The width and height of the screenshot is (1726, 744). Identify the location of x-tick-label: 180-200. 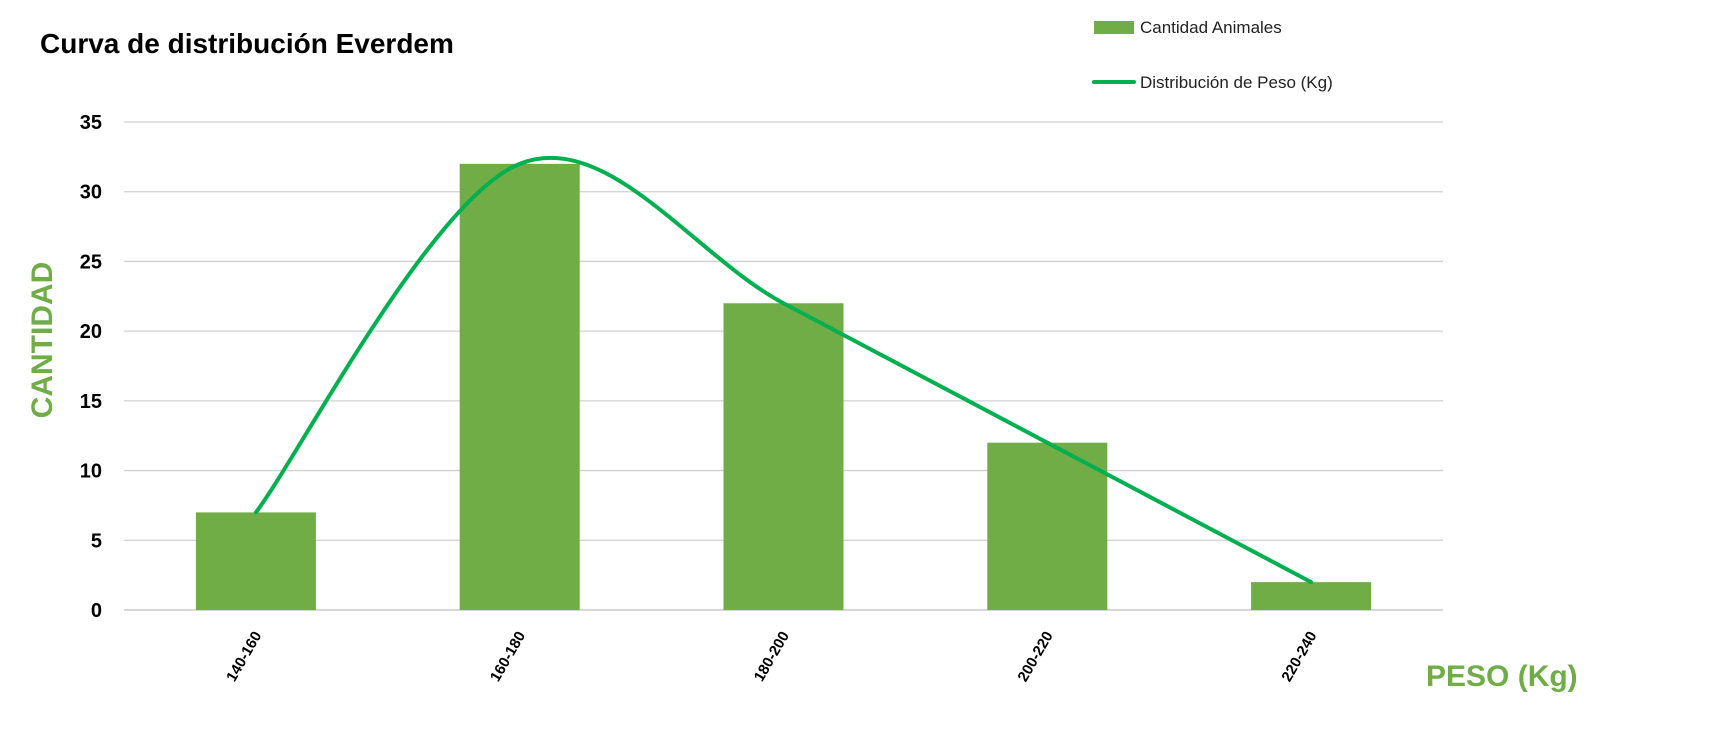
(772, 657).